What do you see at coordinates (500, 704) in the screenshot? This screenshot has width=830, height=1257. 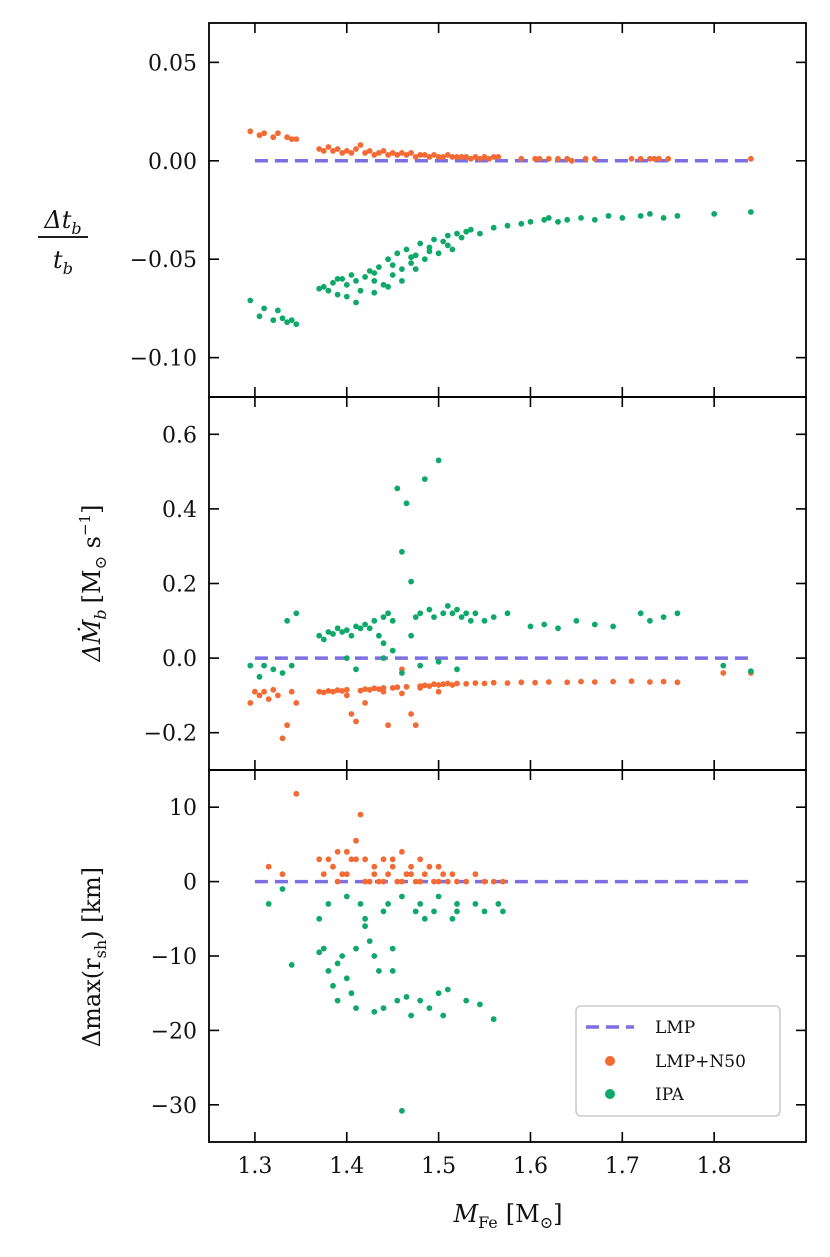 I see `series-lmp-n50` at bounding box center [500, 704].